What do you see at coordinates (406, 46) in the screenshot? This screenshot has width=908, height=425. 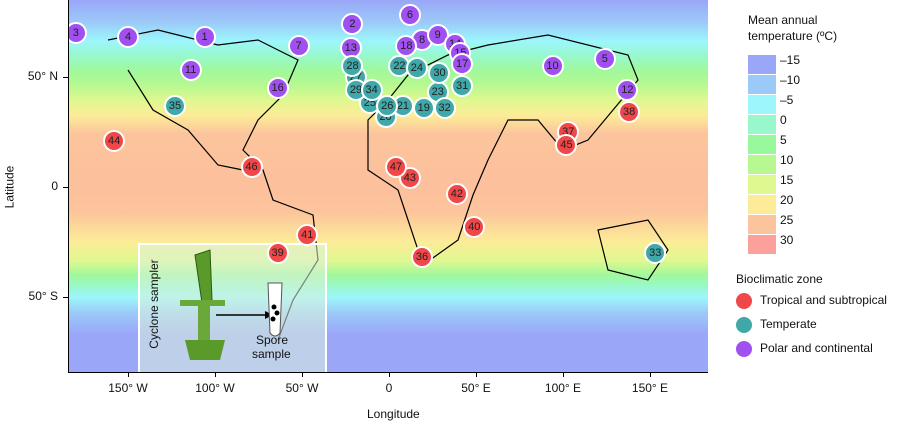 I see `site-marker-18: 18` at bounding box center [406, 46].